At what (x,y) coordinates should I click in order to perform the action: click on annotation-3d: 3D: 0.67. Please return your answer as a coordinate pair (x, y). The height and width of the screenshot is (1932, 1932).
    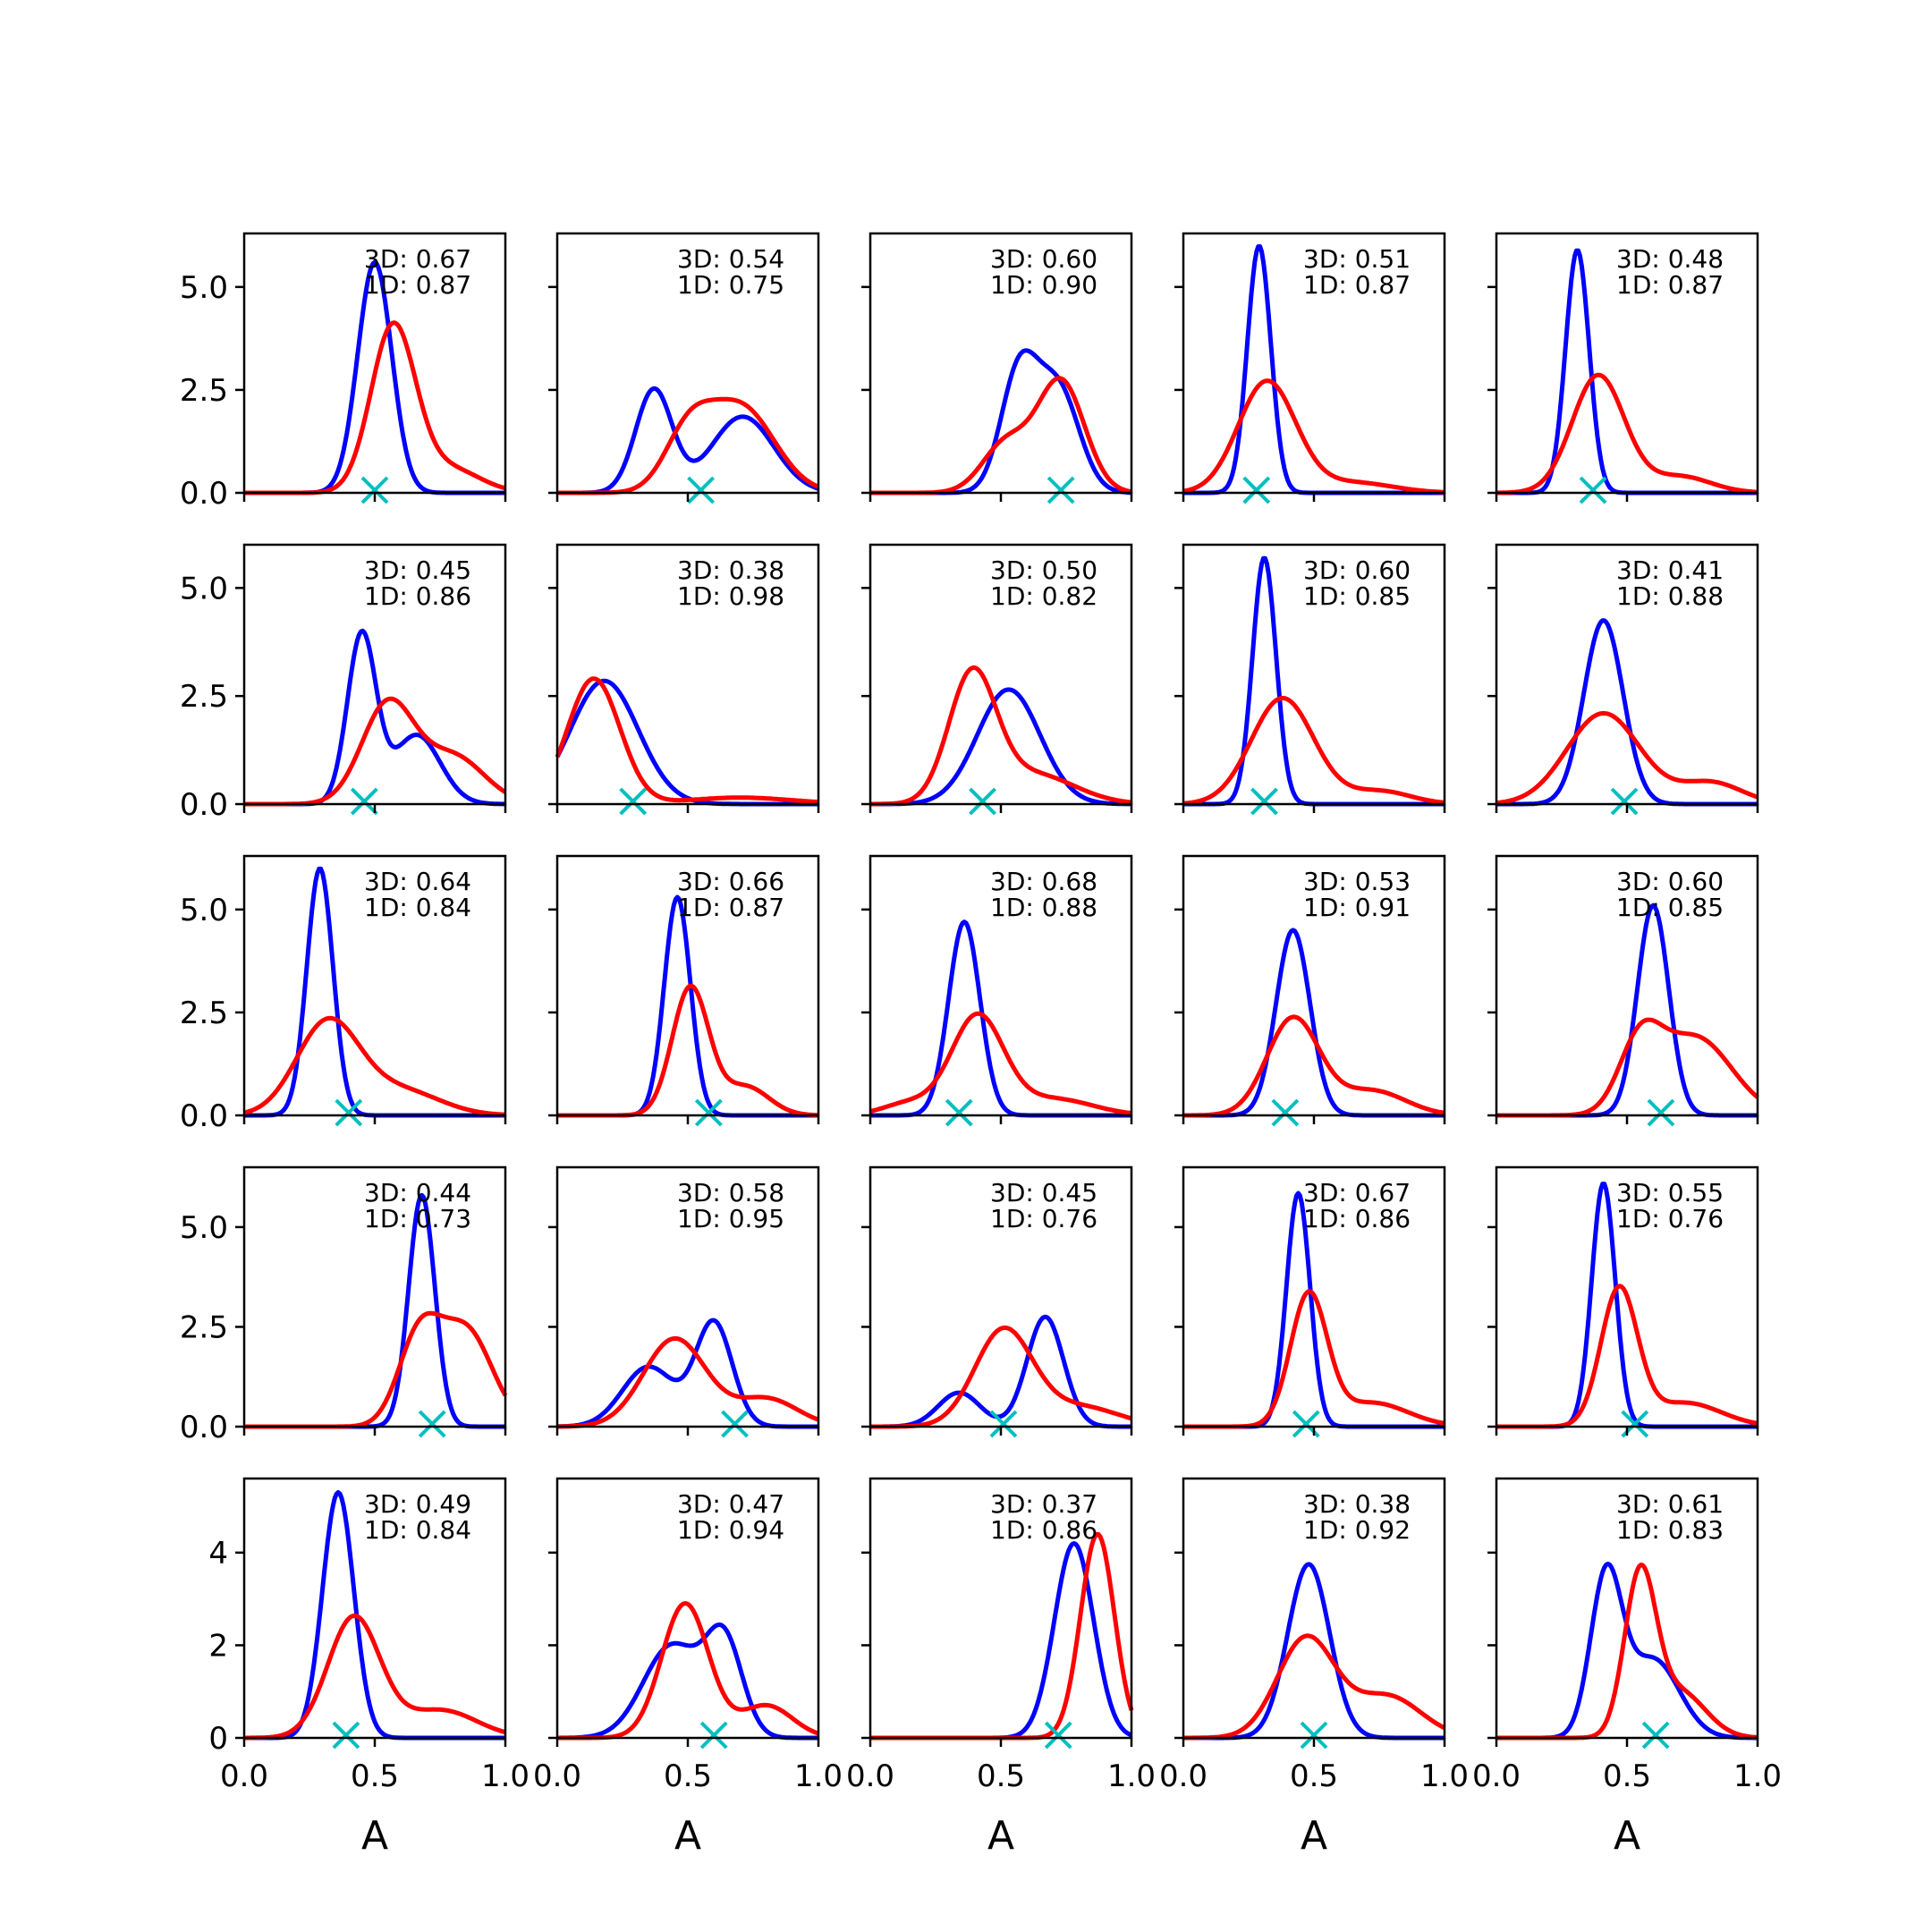
    Looking at the image, I should click on (1357, 1193).